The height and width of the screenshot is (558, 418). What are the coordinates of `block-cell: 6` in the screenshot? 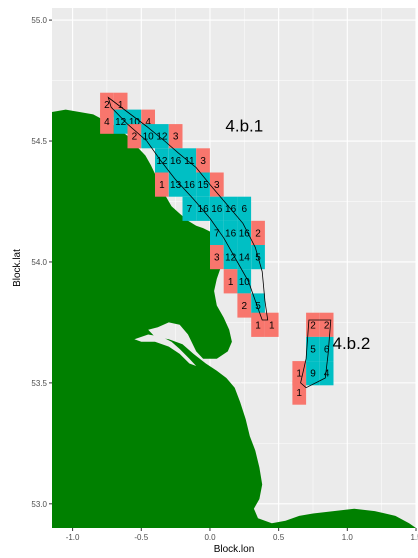 It's located at (326, 349).